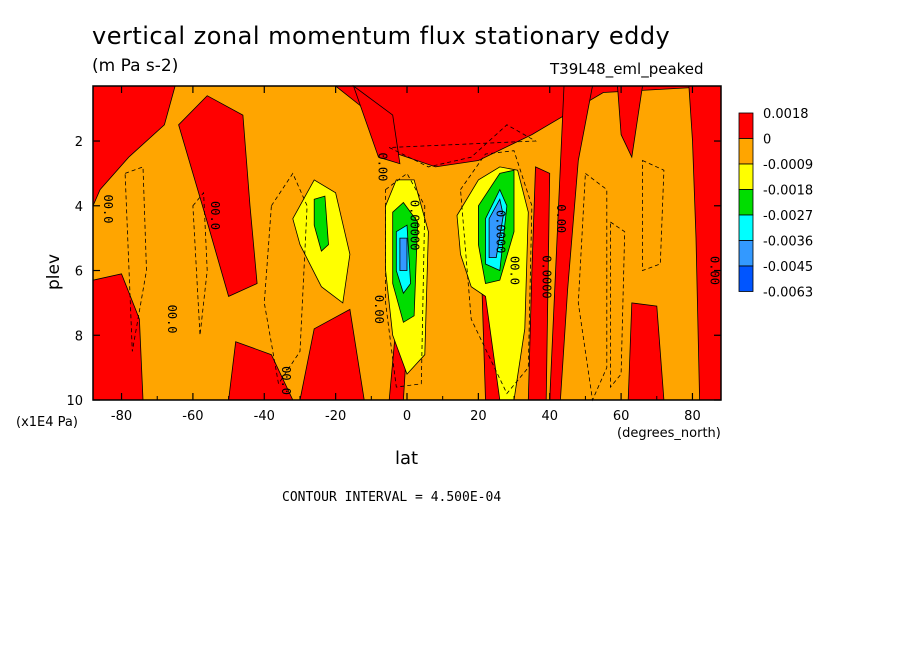 Image resolution: width=904 pixels, height=654 pixels. What do you see at coordinates (786, 114) in the screenshot?
I see `colorbar-label-0: 0.0018` at bounding box center [786, 114].